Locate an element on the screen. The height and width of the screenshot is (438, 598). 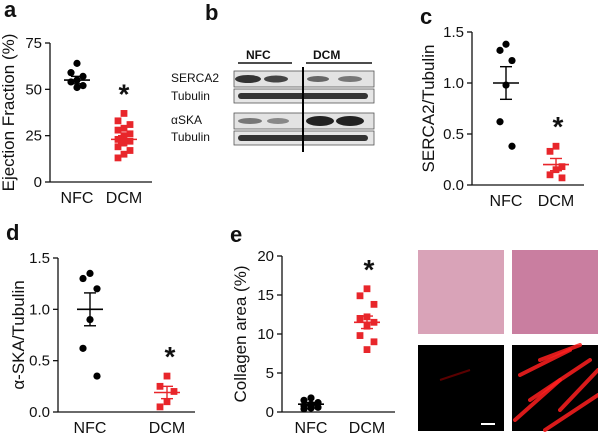
collagen-streak-faint is located at coordinates (455, 375).